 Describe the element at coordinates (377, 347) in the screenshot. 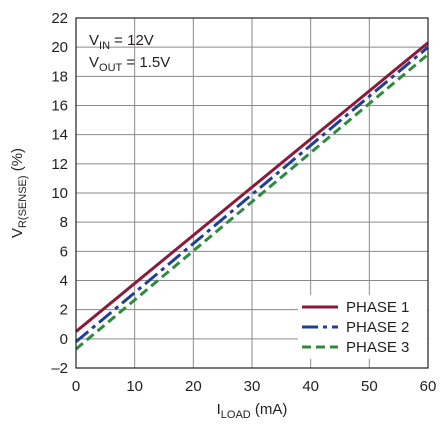

I see `legend-label-phase-3: PHASE 3` at that location.